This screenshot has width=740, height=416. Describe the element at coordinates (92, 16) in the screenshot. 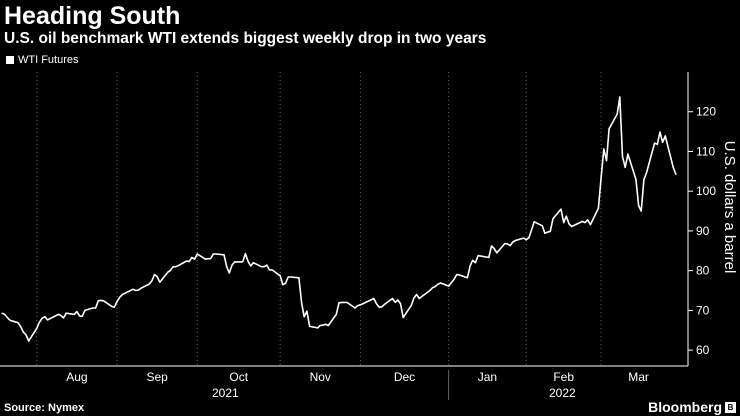

I see `chart-title: Heading South` at that location.